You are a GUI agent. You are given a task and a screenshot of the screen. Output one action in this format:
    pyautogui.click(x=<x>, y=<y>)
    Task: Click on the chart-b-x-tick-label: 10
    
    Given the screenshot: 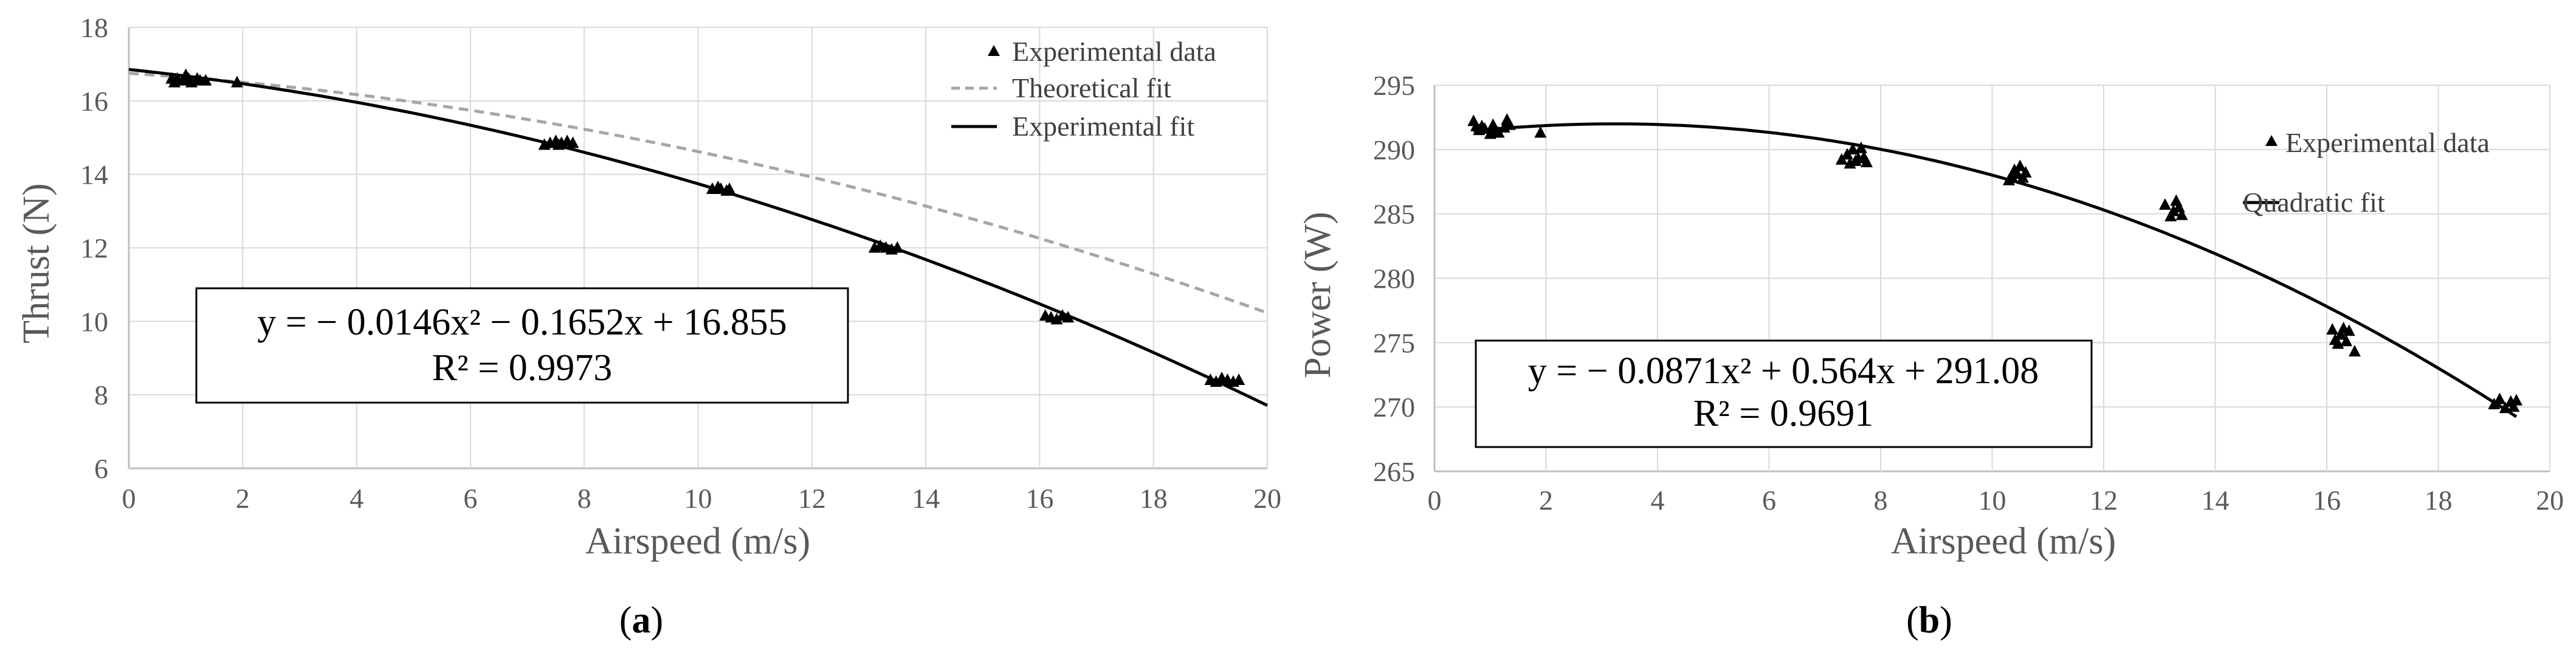 What is the action you would take?
    pyautogui.click(x=1992, y=501)
    